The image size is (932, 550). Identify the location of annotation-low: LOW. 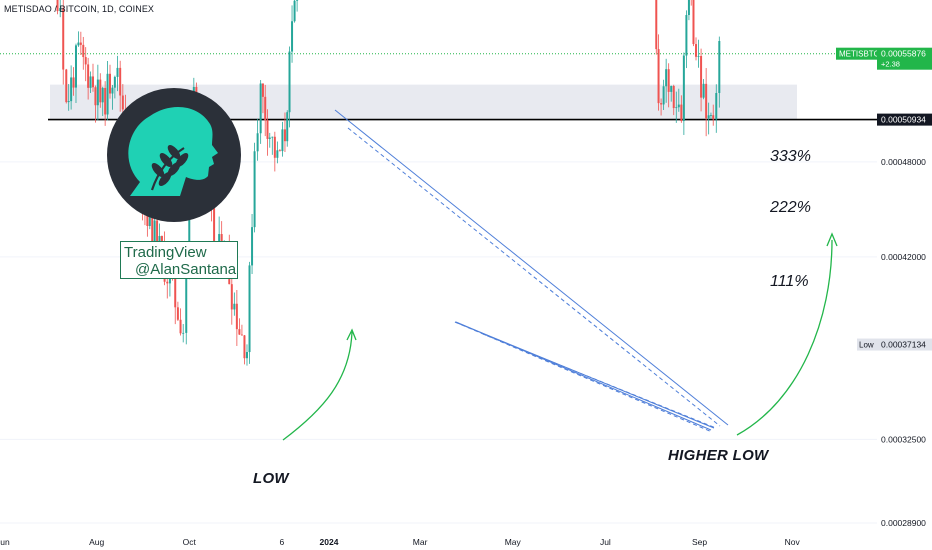
(271, 478).